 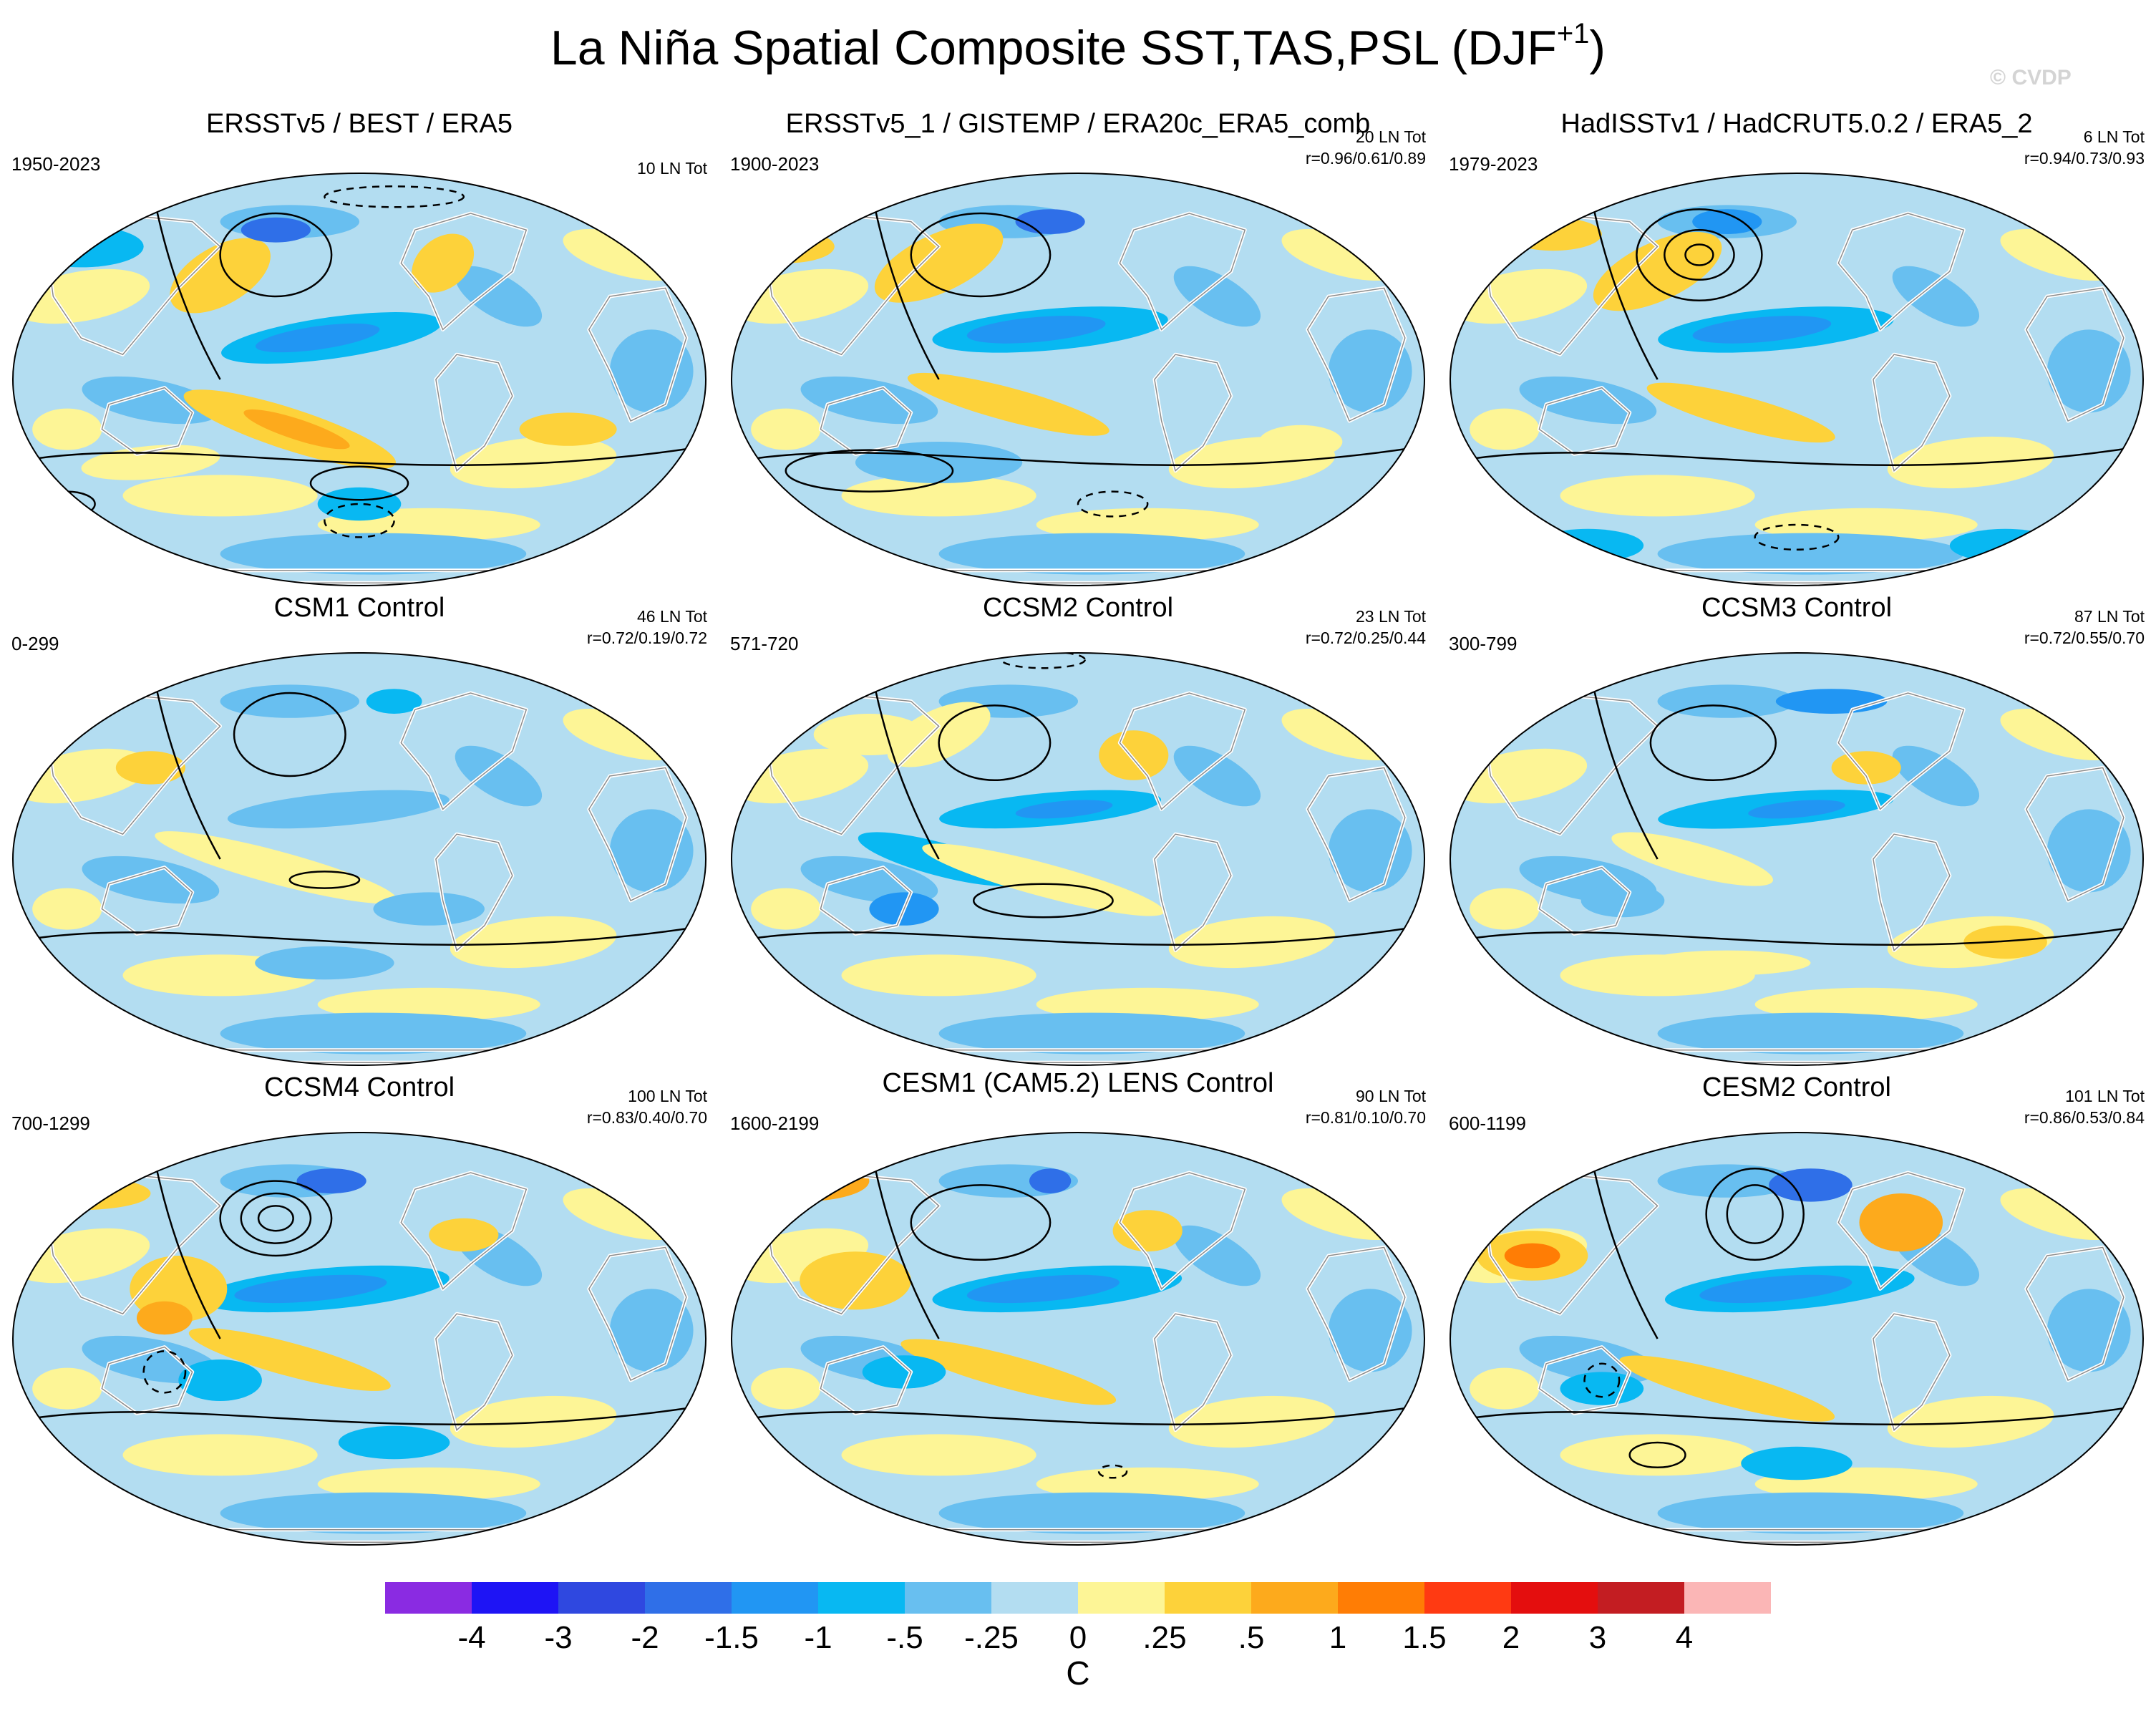 I want to click on panel-period: 600-1199, so click(x=1487, y=1123).